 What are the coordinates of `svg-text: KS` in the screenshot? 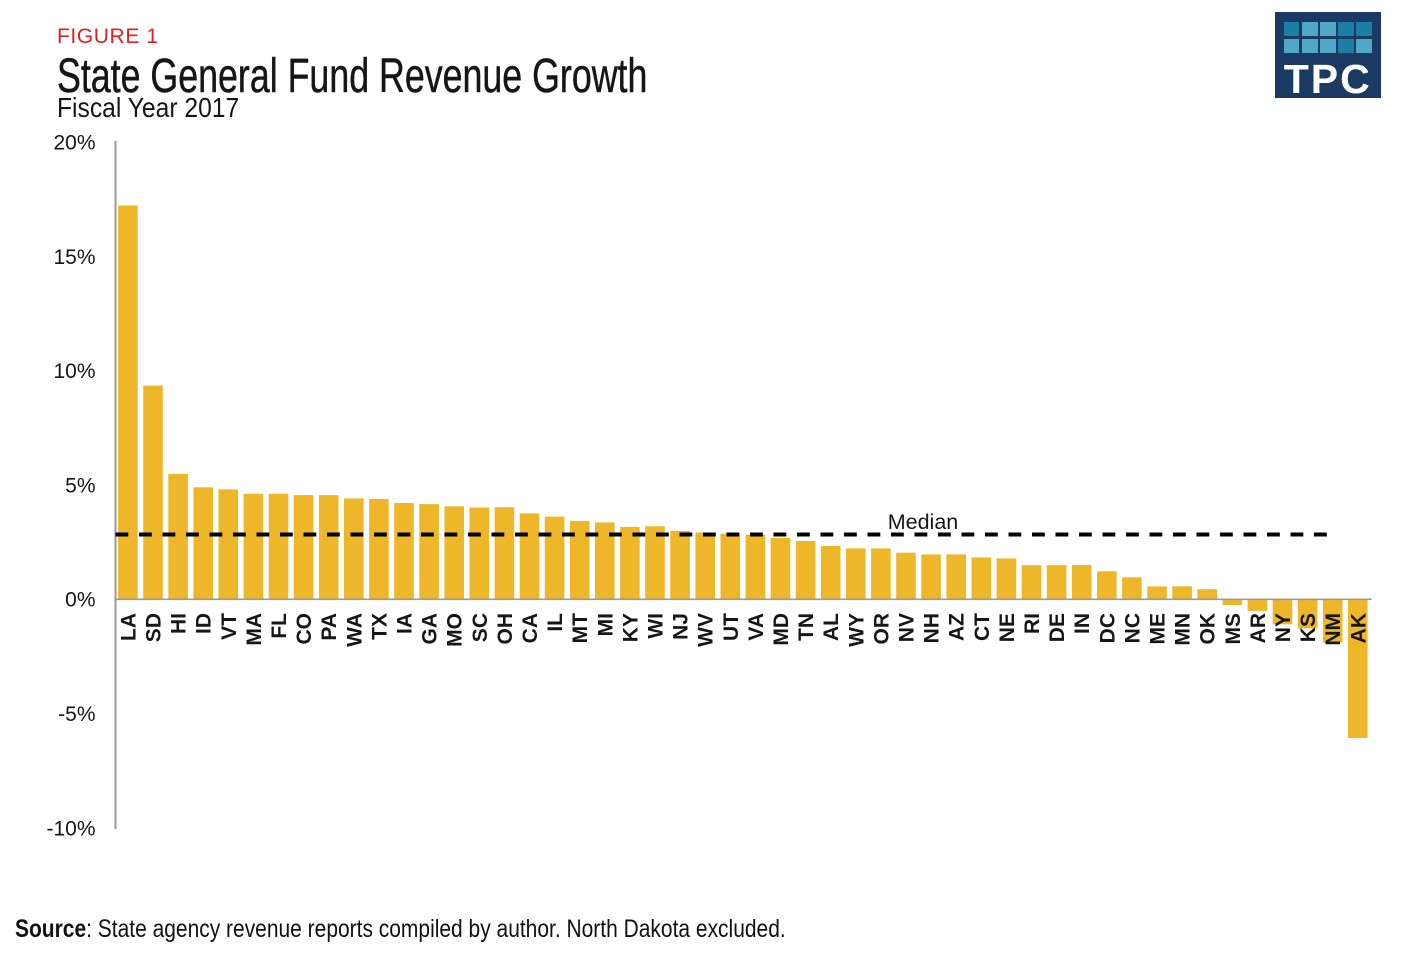 It's located at (1308, 627).